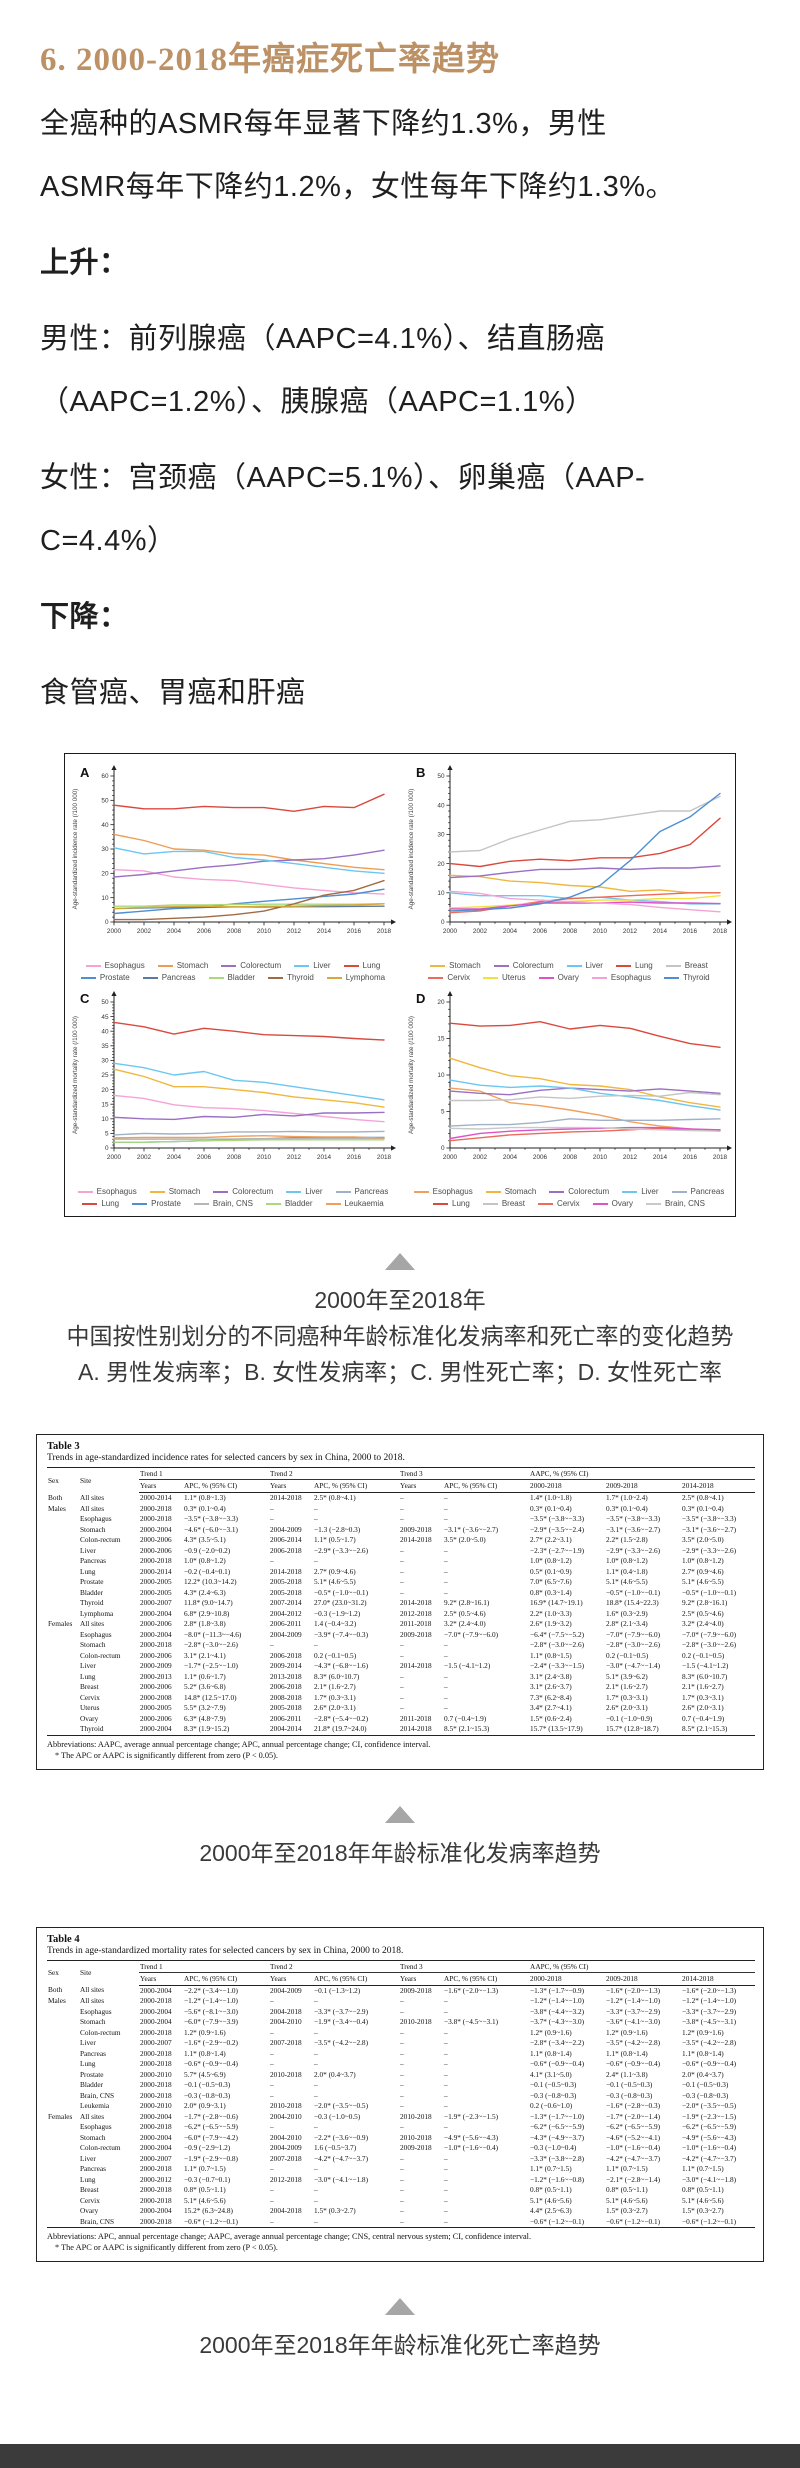 The height and width of the screenshot is (2468, 800). What do you see at coordinates (286, 1550) in the screenshot?
I see `table-cell: 2006-2018` at bounding box center [286, 1550].